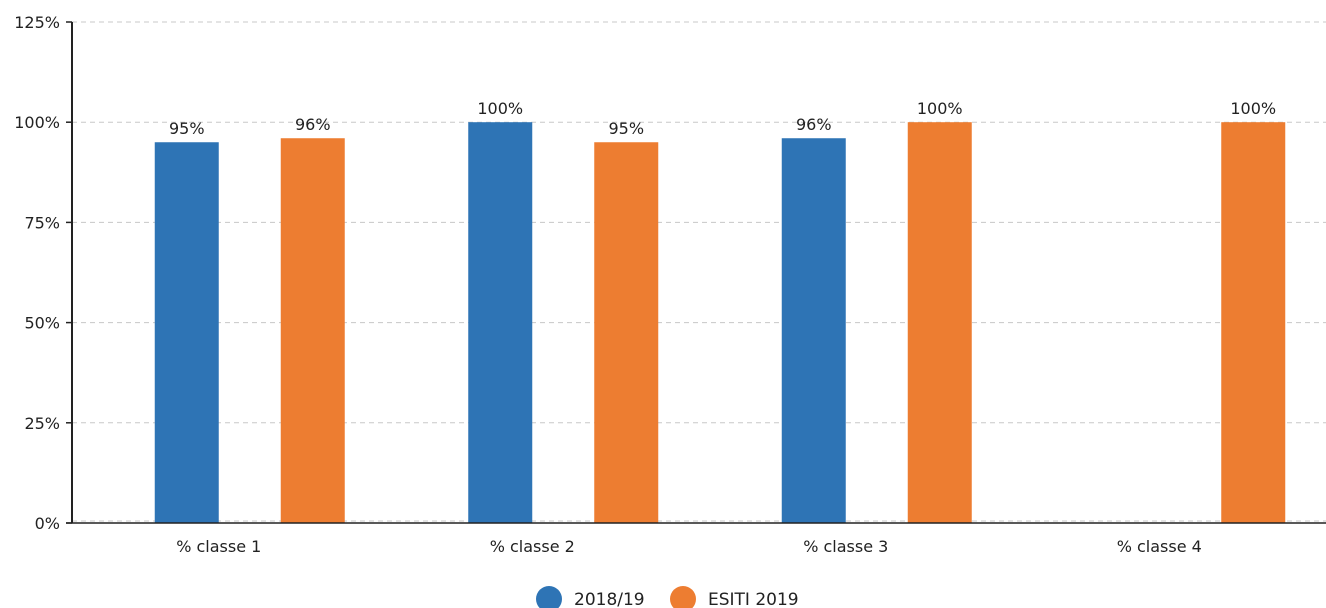 The width and height of the screenshot is (1326, 608). I want to click on legend-label: 2018/19, so click(609, 599).